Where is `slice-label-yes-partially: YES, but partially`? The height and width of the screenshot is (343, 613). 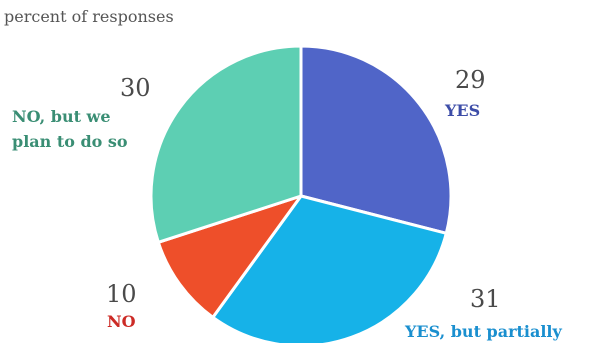 slice-label-yes-partially: YES, but partially is located at coordinates (483, 331).